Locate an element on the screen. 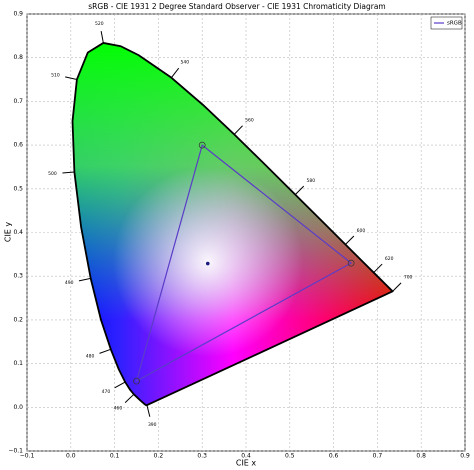 The height and width of the screenshot is (470, 474). x-tick-label: 0.8 is located at coordinates (421, 456).